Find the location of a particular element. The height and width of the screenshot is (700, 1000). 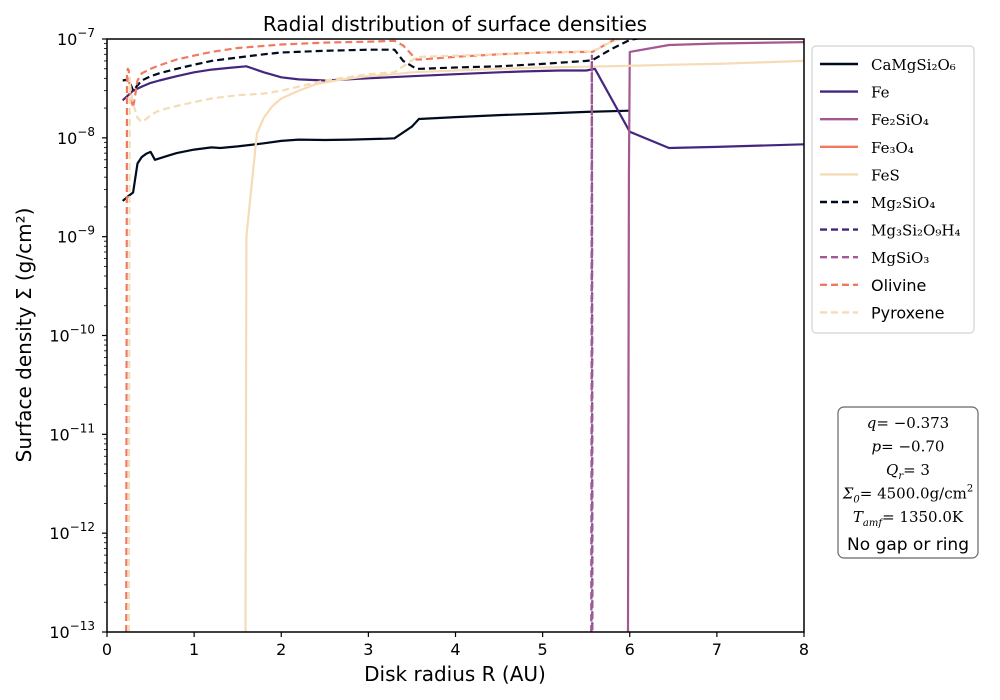

parameter-line-3: Σ0= 4500.0g/cm2 is located at coordinates (907, 495).